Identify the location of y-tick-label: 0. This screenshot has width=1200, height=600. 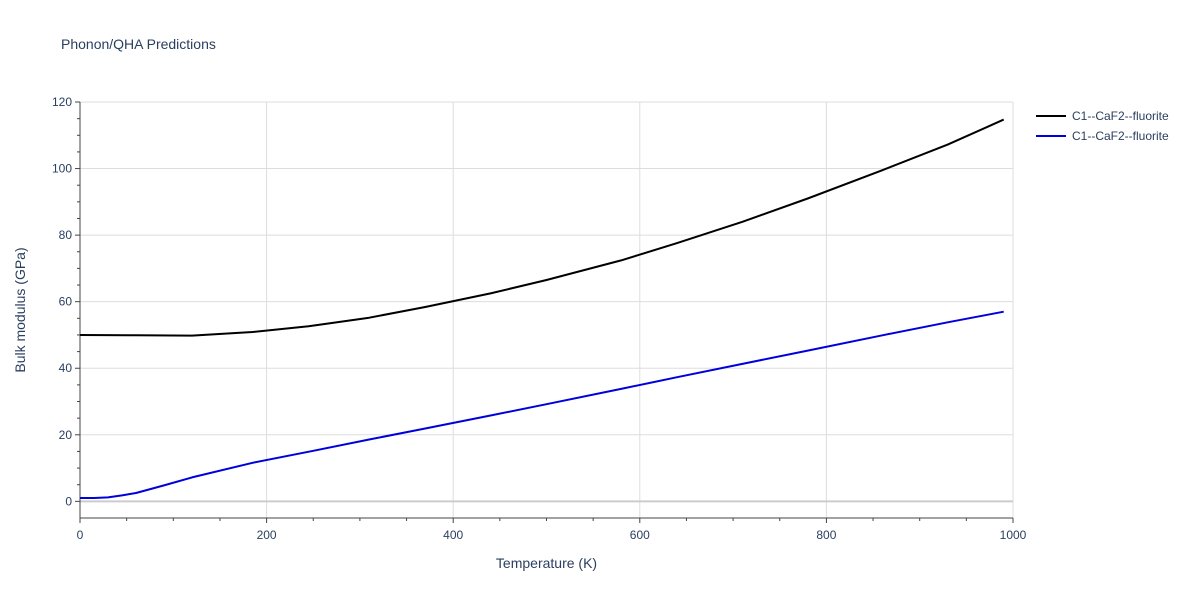
(68, 501).